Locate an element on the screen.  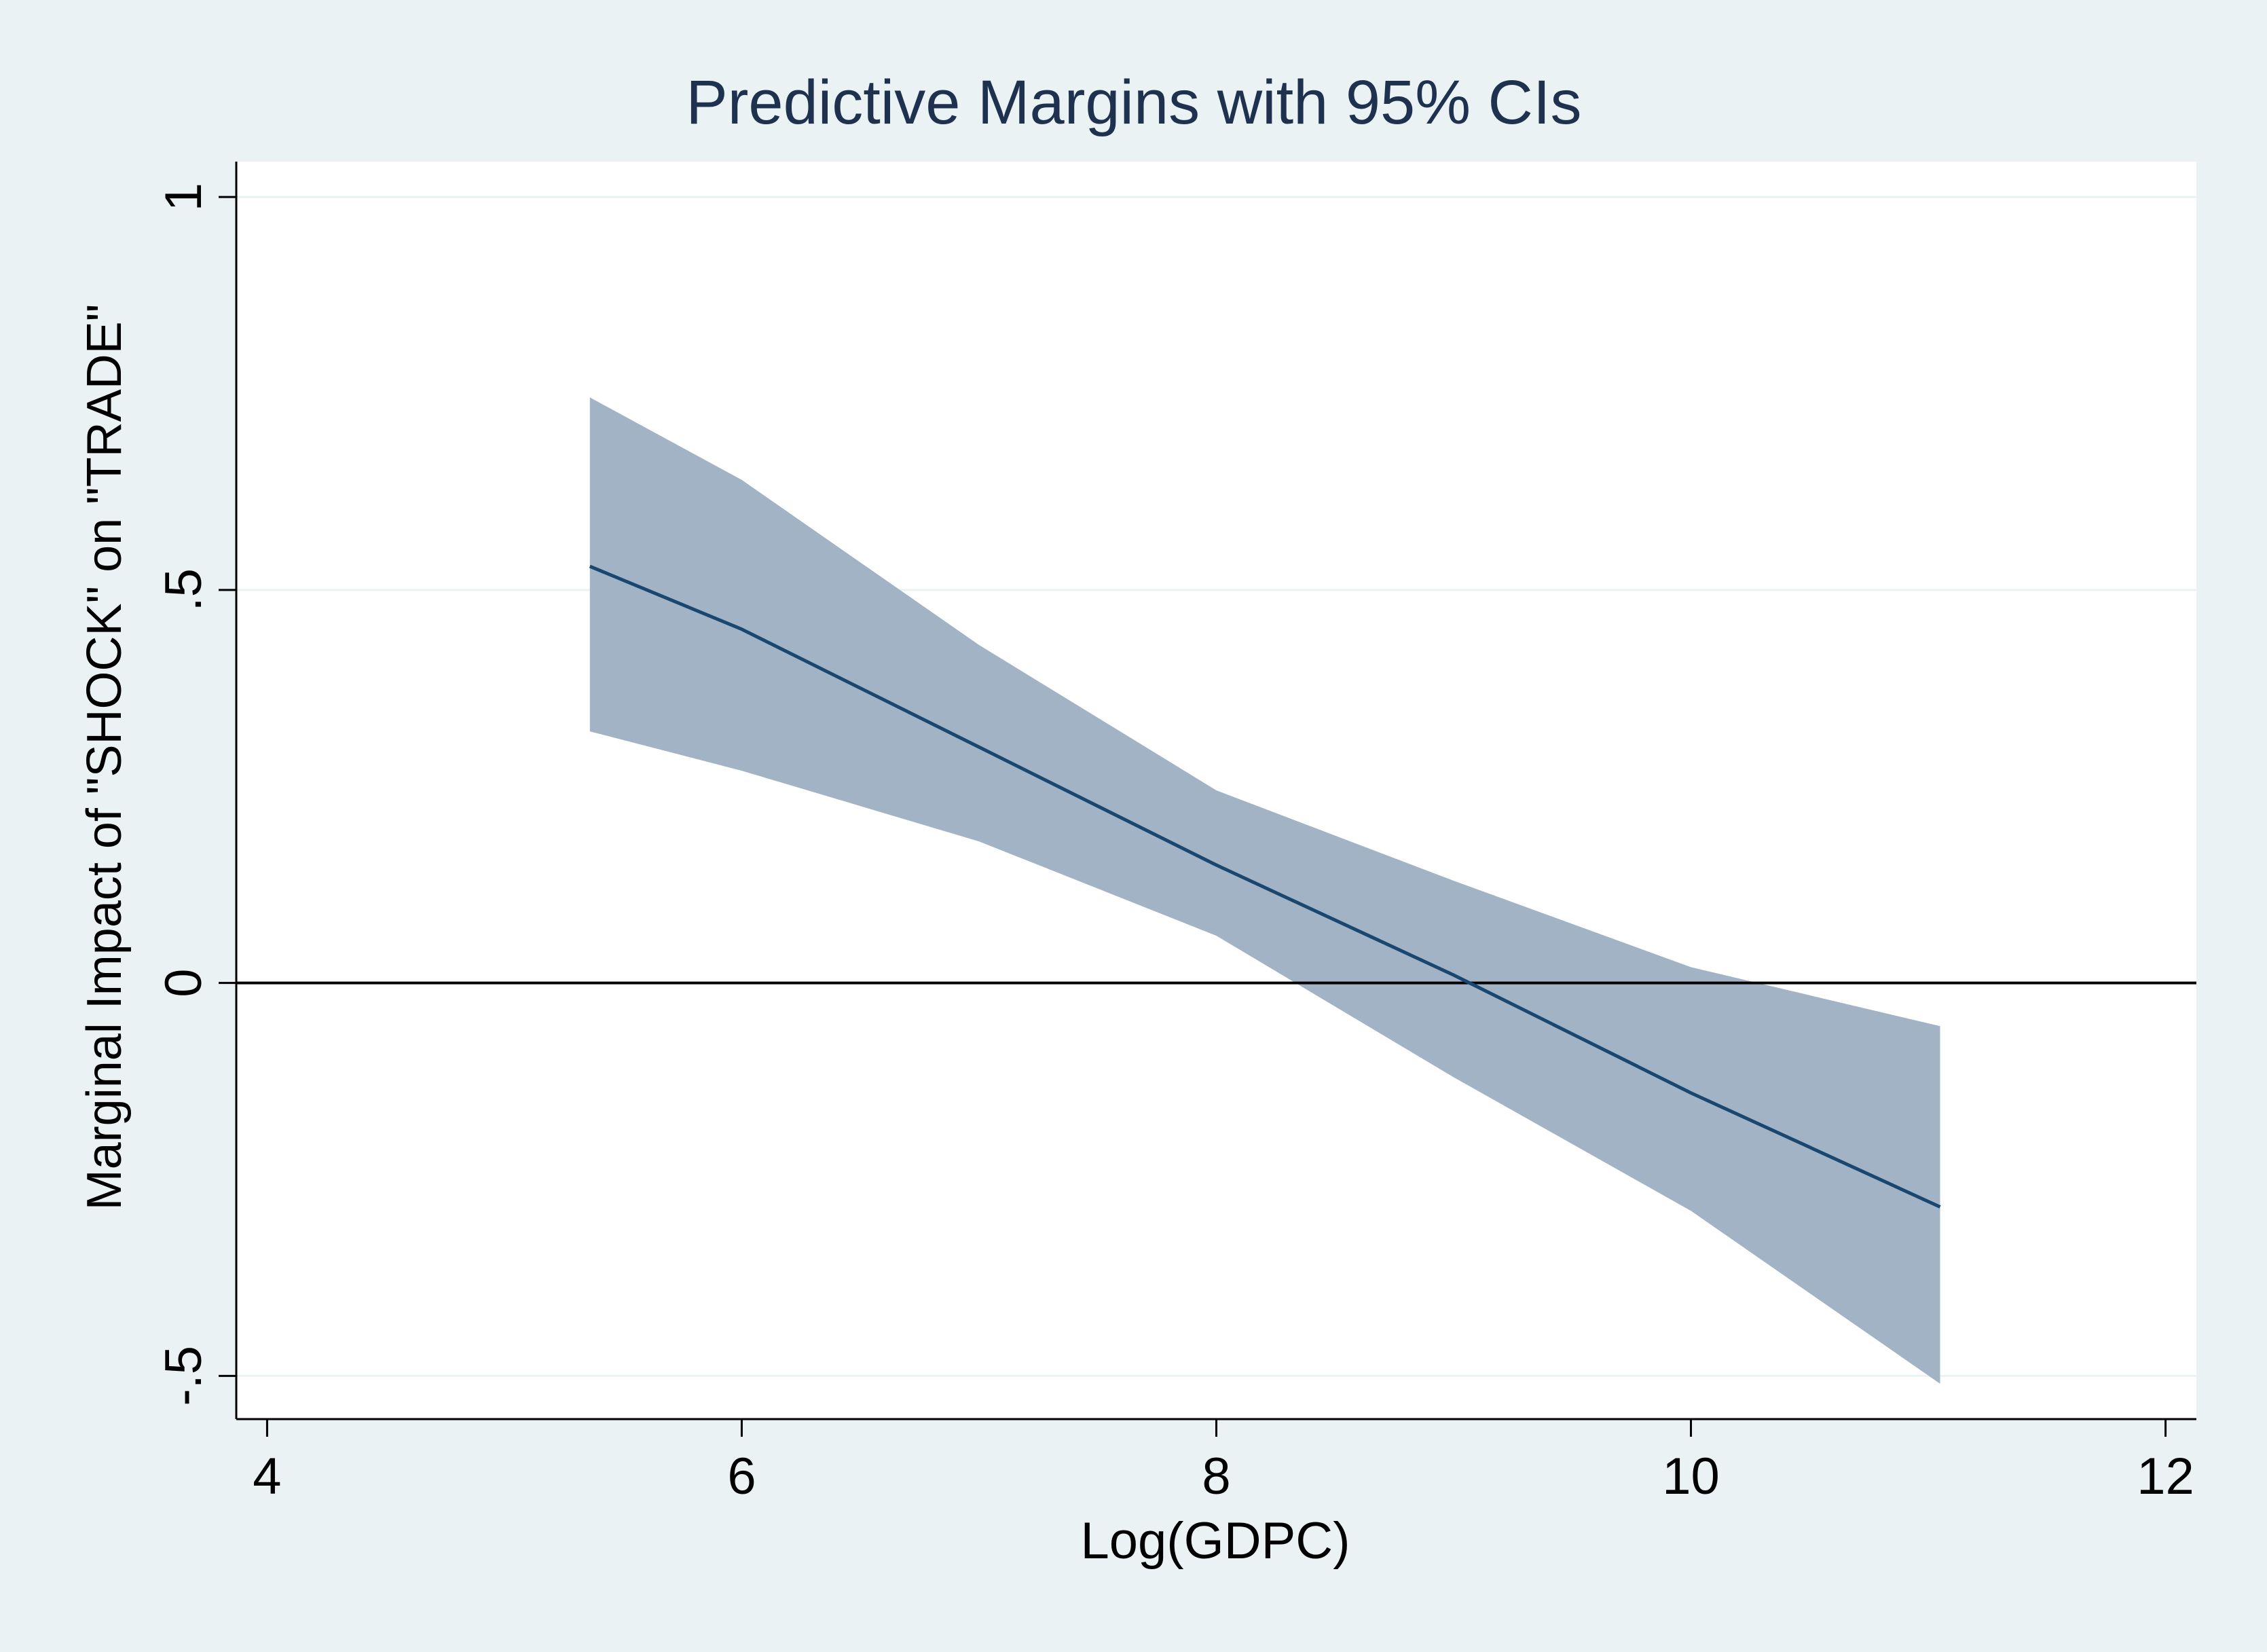
x-tick-label-3: 10 is located at coordinates (1691, 1477).